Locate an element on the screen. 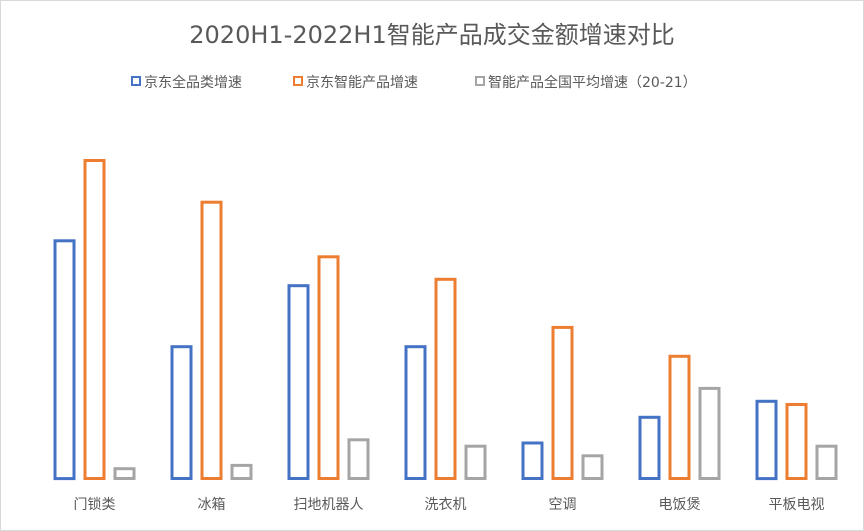 The height and width of the screenshot is (531, 864). legend-swatch-series3 is located at coordinates (480, 81).